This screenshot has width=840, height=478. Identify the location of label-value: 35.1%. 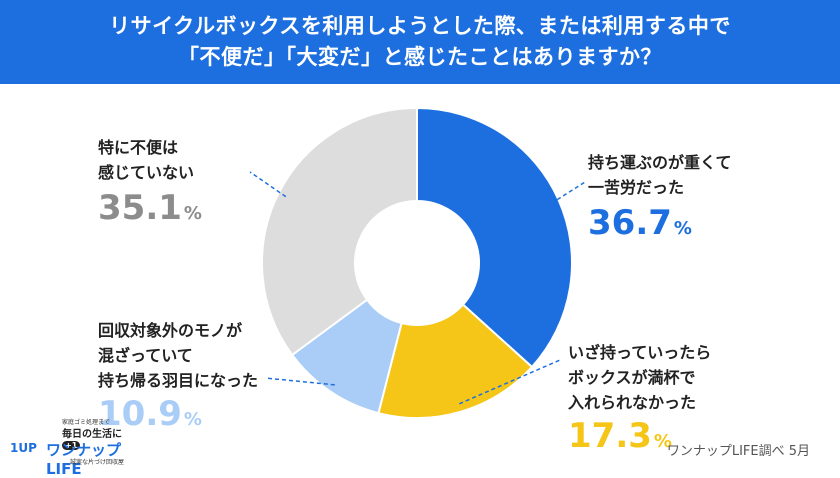
(150, 211).